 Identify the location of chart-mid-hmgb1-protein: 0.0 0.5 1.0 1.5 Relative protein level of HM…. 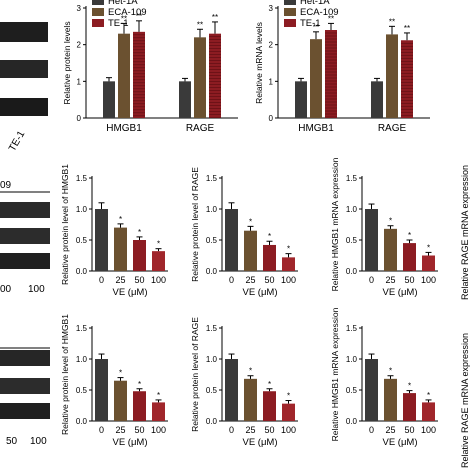
(114, 231).